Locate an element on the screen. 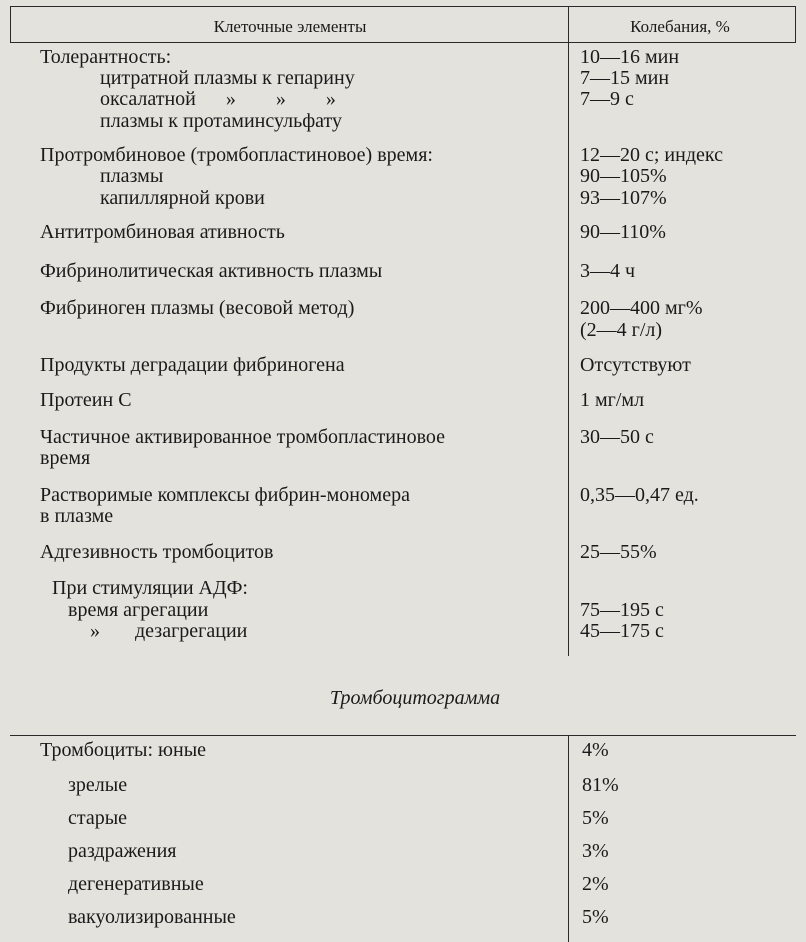 Image resolution: width=806 pixels, height=942 pixels. row-value: 12—20 с; индекс is located at coordinates (651, 155).